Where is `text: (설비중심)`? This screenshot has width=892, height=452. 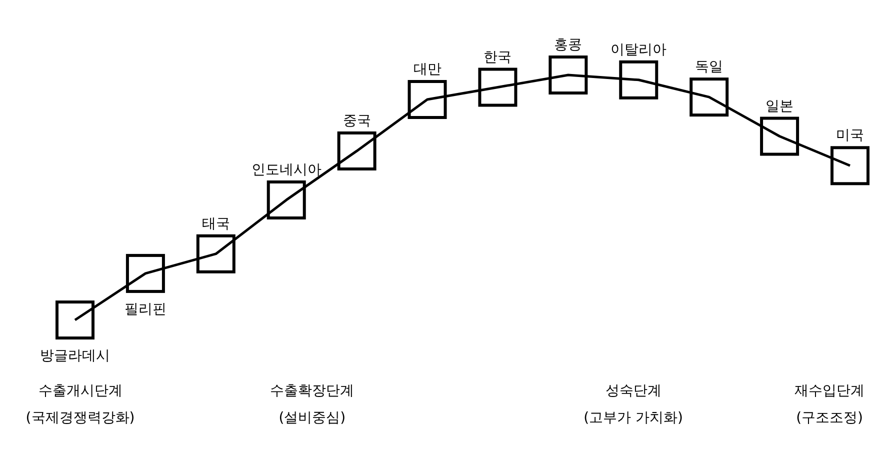
text: (설비중심) is located at coordinates (312, 418).